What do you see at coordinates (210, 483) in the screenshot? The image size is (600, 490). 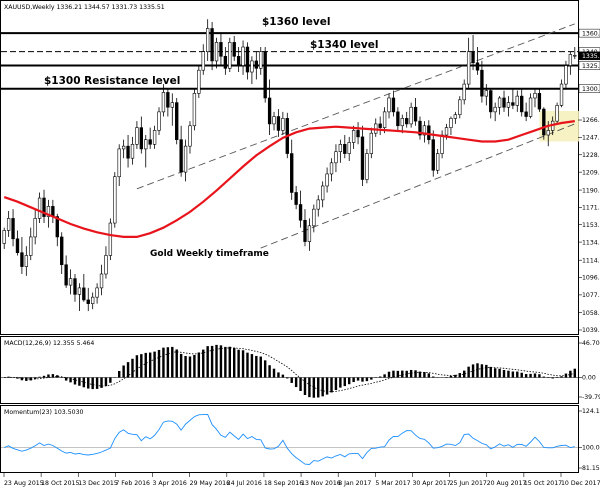 I see `time-tick-label: 29 May 2016` at bounding box center [210, 483].